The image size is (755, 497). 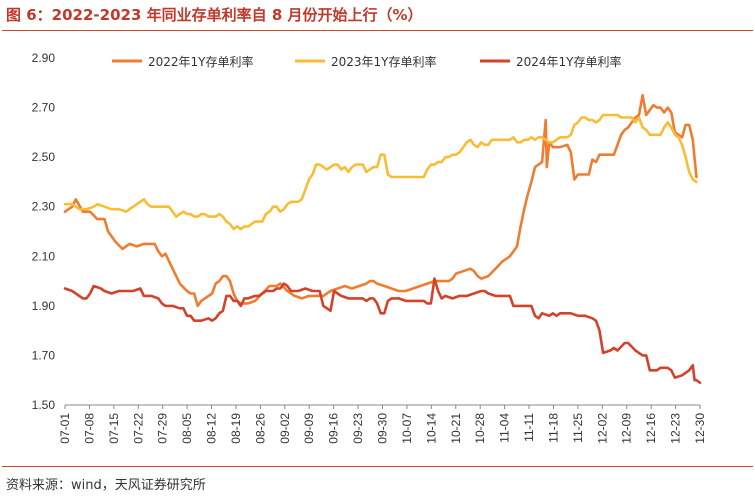 What do you see at coordinates (700, 428) in the screenshot?
I see `x-tick-label: 12-30` at bounding box center [700, 428].